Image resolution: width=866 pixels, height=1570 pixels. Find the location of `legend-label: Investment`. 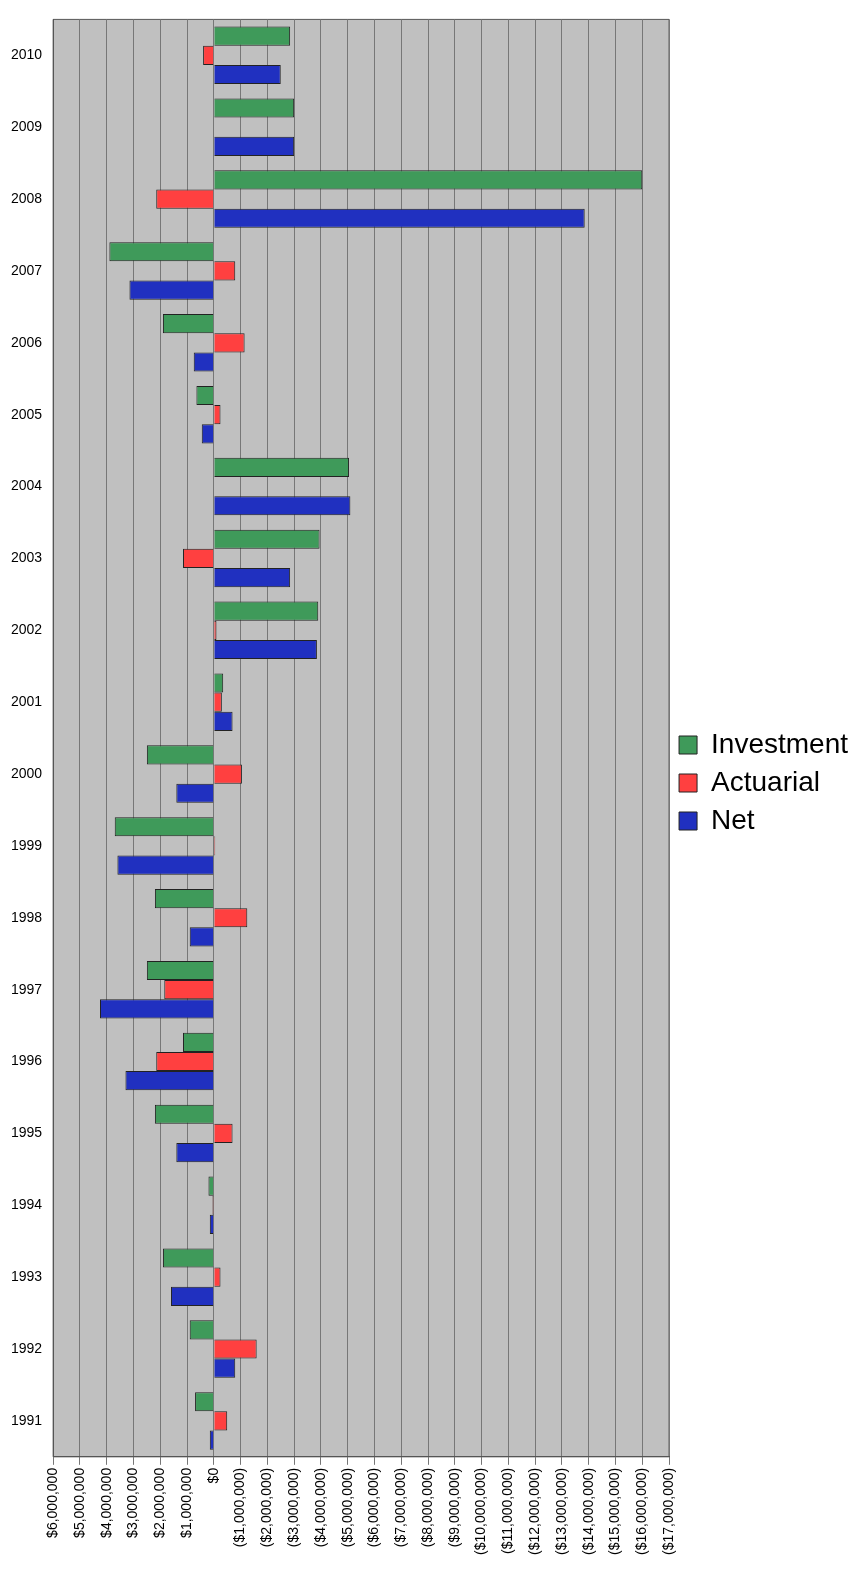

legend-label: Investment is located at coordinates (780, 743).